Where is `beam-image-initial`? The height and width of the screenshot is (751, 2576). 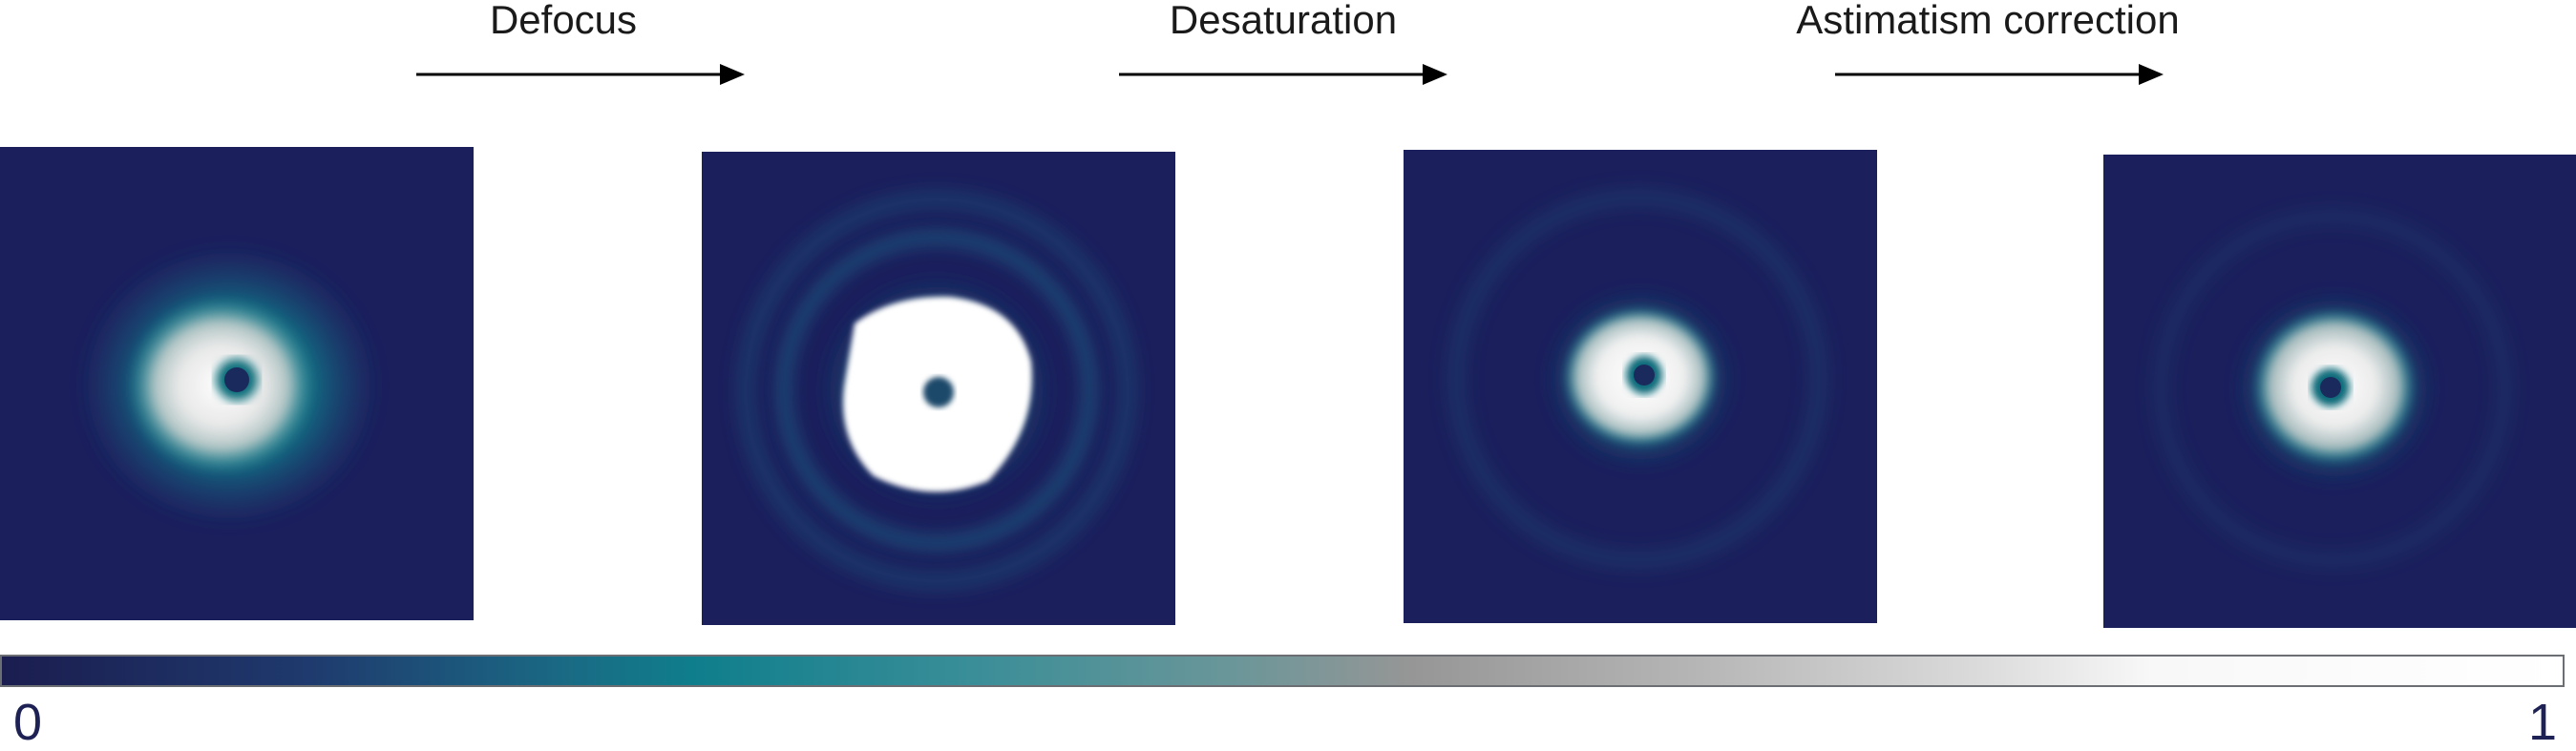 beam-image-initial is located at coordinates (237, 383).